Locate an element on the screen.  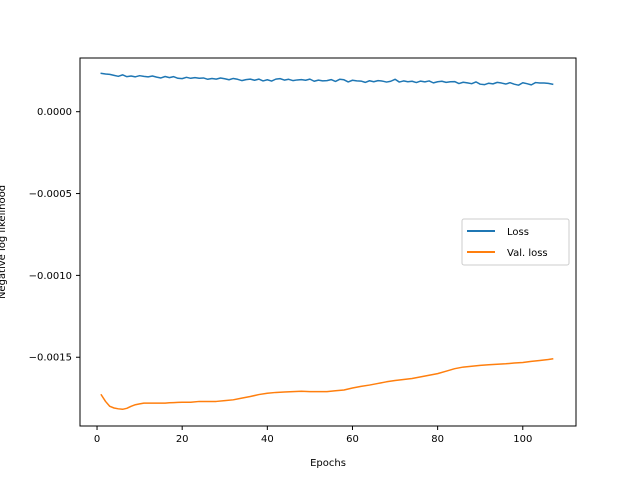
x-tick-label: 60 is located at coordinates (352, 439).